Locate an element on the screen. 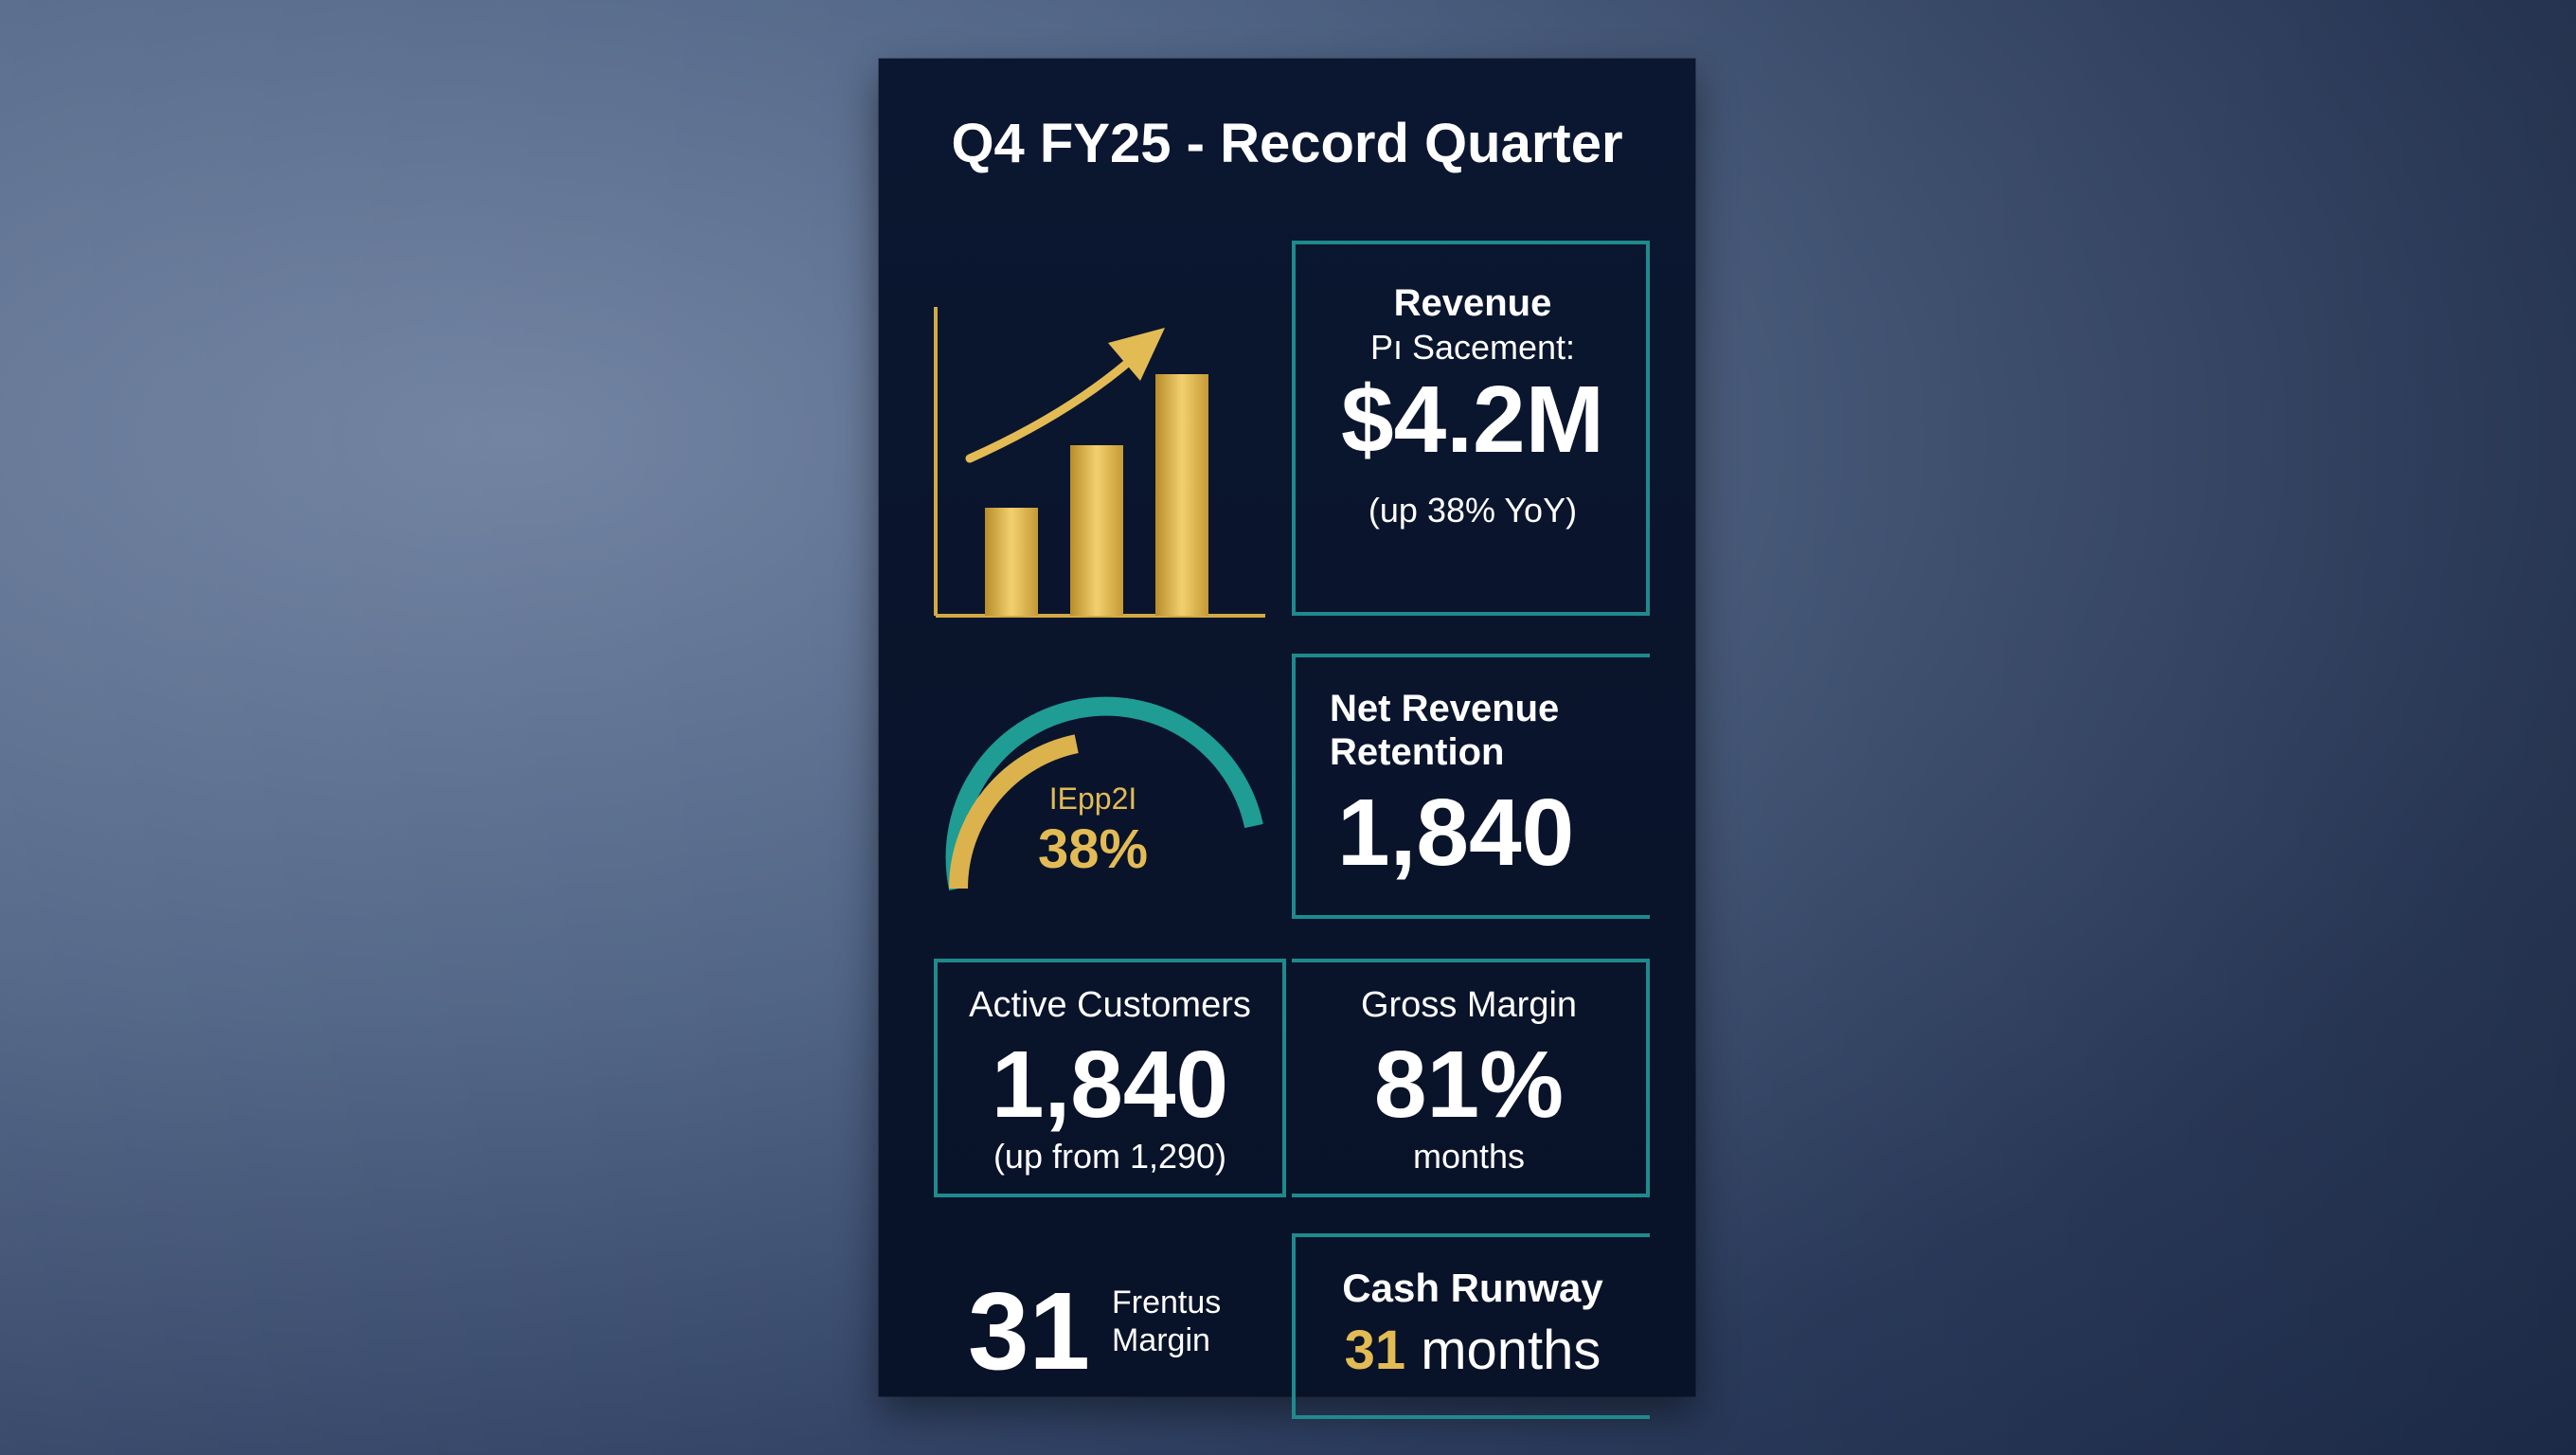  margin-stat-label-line1: Frentus is located at coordinates (1167, 1302).